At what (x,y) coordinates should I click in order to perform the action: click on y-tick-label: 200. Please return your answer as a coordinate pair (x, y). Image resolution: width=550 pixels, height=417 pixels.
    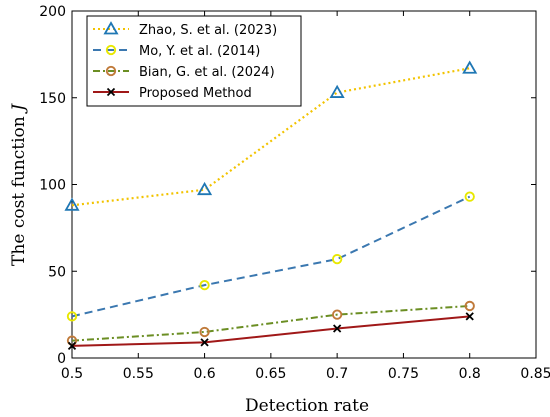
    Looking at the image, I should click on (52, 12).